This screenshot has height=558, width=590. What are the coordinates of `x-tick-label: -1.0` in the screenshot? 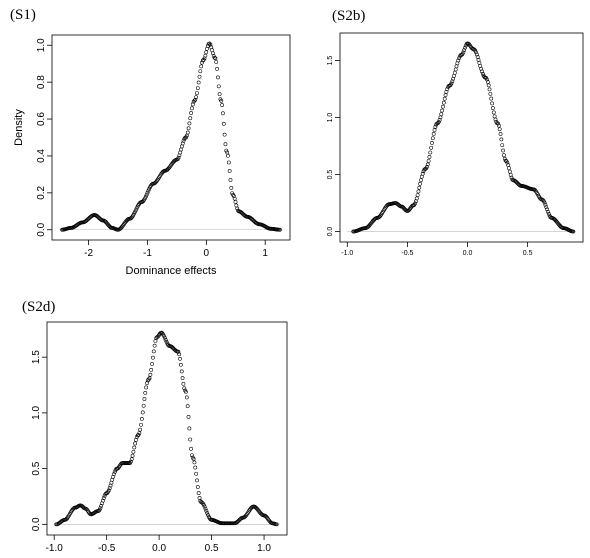 It's located at (55, 548).